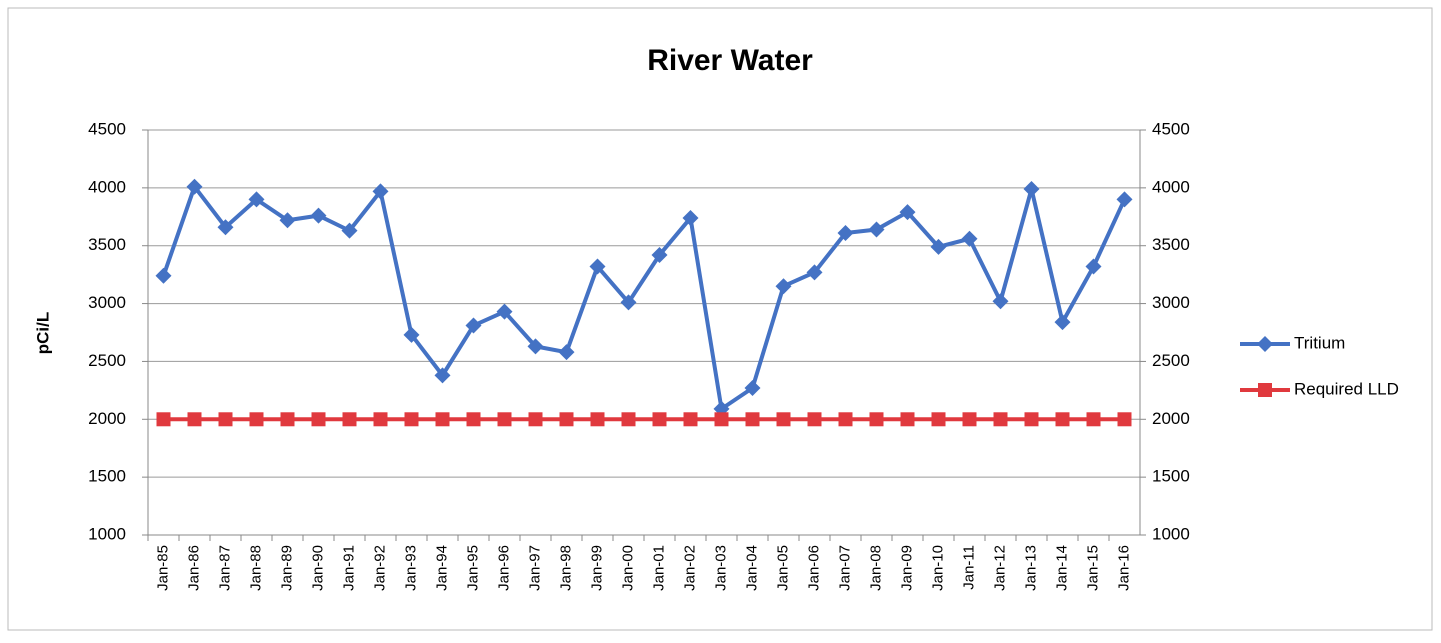 This screenshot has height=643, width=1441. Describe the element at coordinates (1319, 342) in the screenshot. I see `legend-label: Tritium` at that location.